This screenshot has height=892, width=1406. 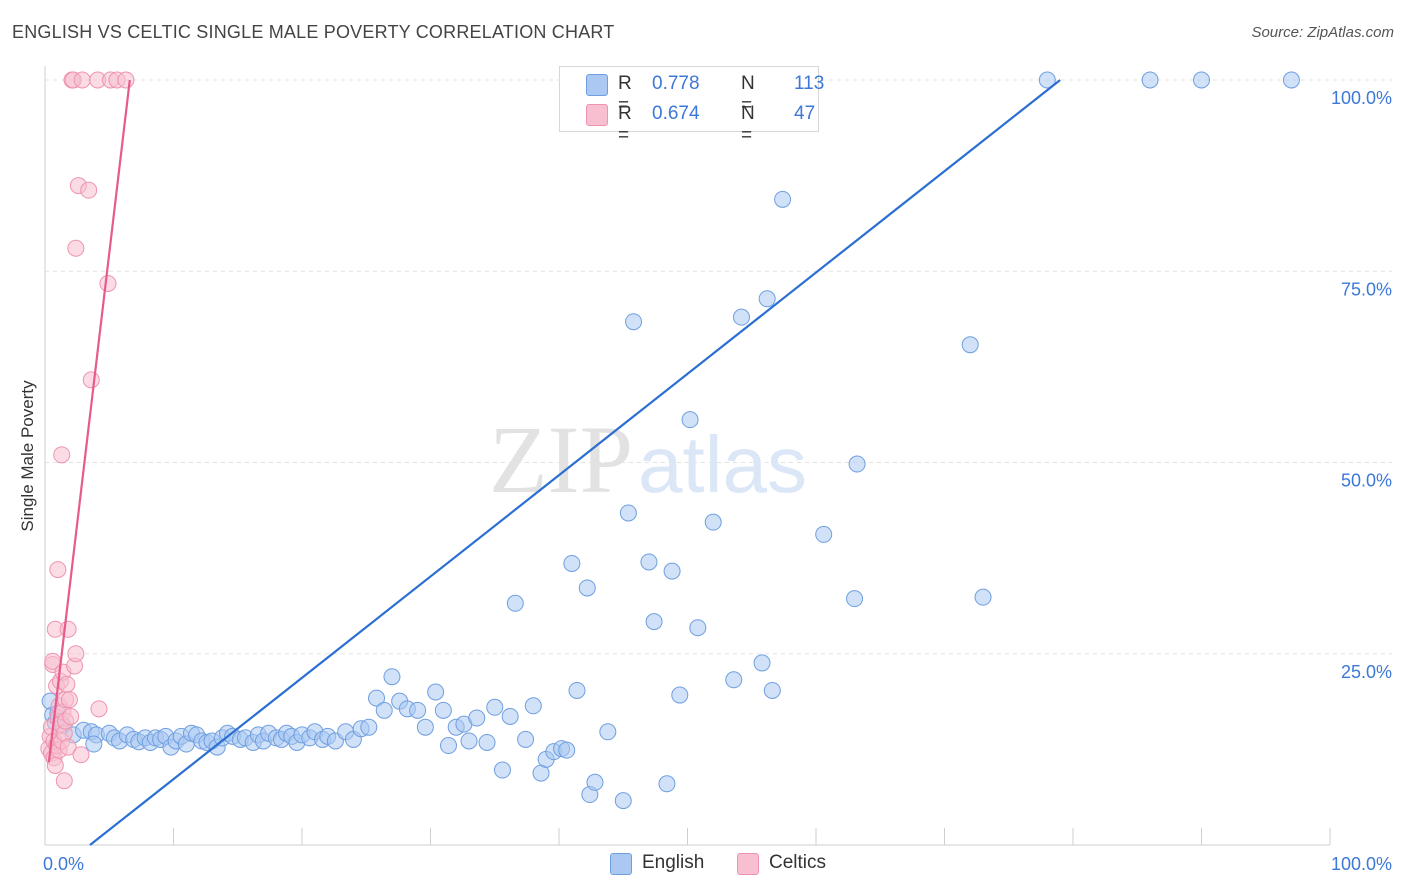 What do you see at coordinates (722, 464) in the screenshot?
I see `watermark-atlas: atlas` at bounding box center [722, 464].